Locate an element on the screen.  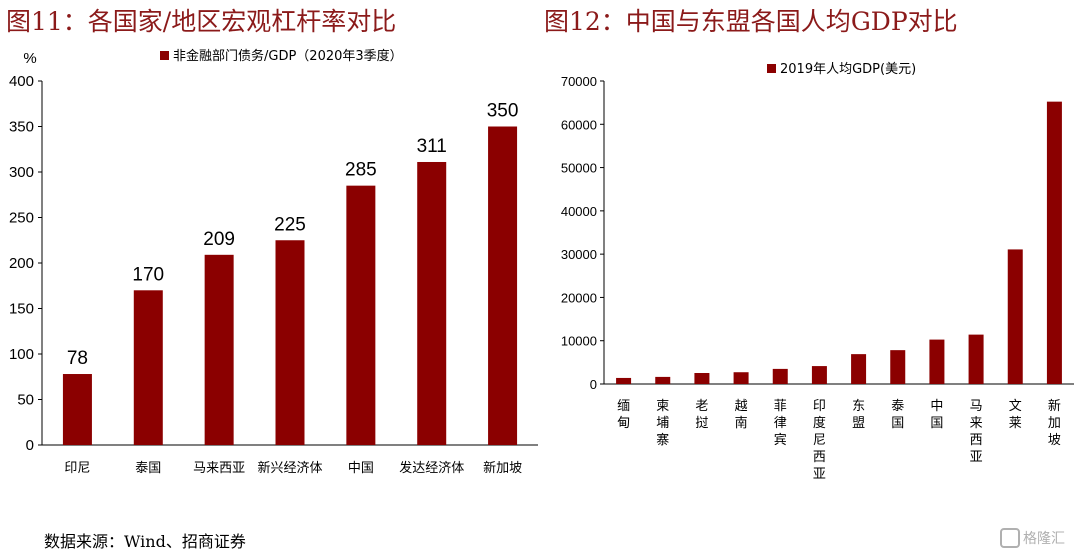
legend-label: 非金融部门债务/GDP（2020年3季度） is located at coordinates (288, 56).